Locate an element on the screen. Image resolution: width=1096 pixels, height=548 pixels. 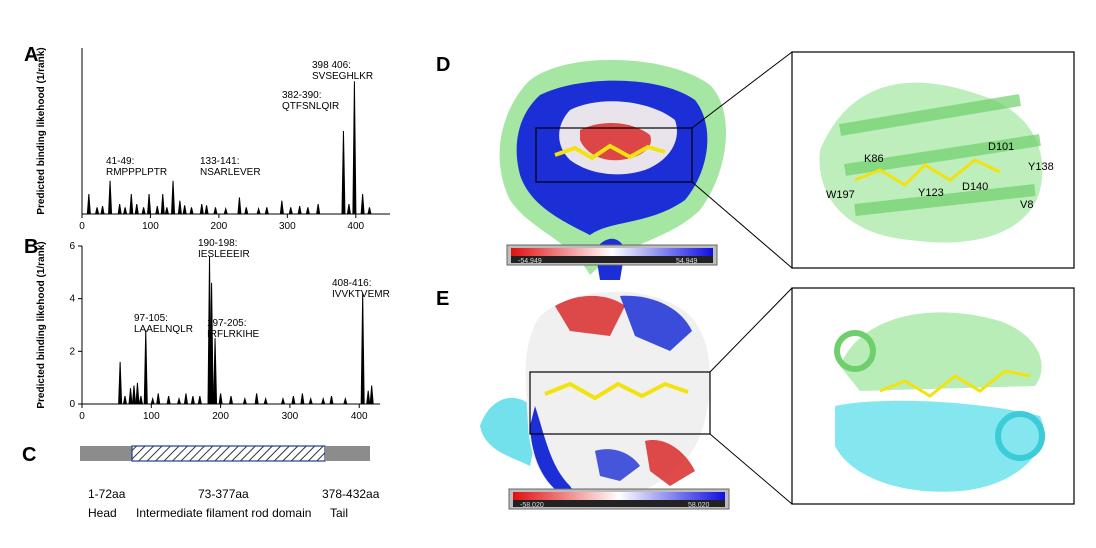
peak-annotation-line: IESLEEEIR is located at coordinates (224, 254).